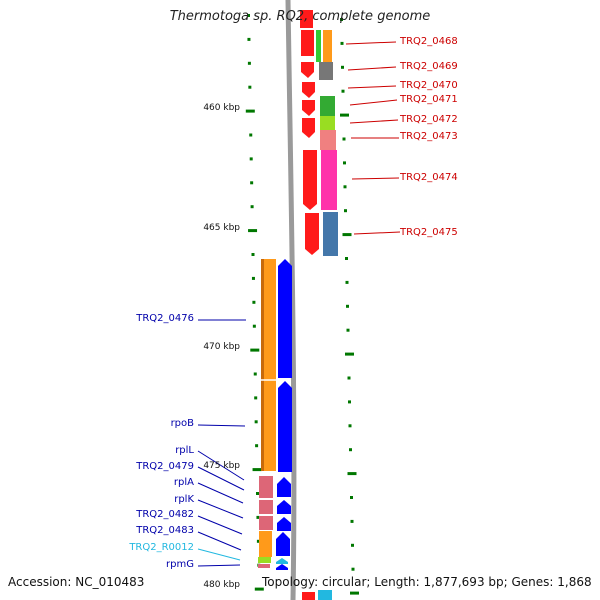 This screenshot has height=600, width=600. Describe the element at coordinates (221, 108) in the screenshot. I see `scale-label-460: 460 kbp` at that location.